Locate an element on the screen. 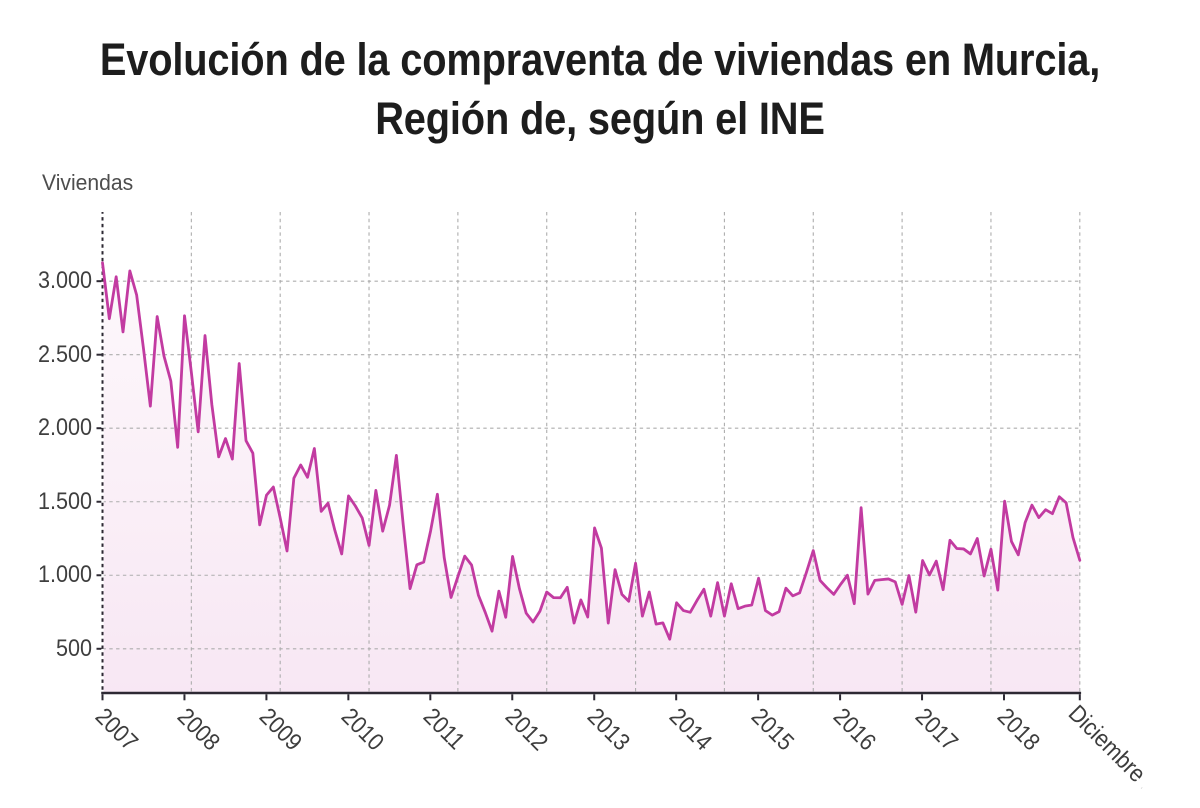 This screenshot has height=808, width=1200. x-tick-label: 2013 is located at coordinates (608, 730).